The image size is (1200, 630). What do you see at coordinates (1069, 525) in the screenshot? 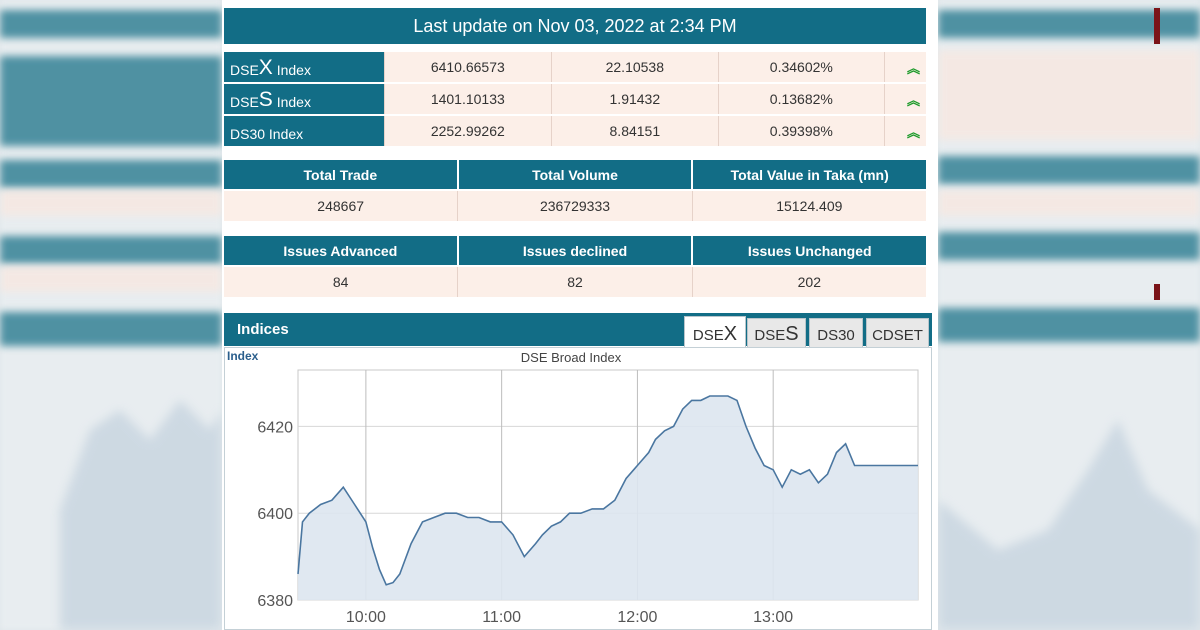
I see `blurred-chart-right` at bounding box center [1069, 525].